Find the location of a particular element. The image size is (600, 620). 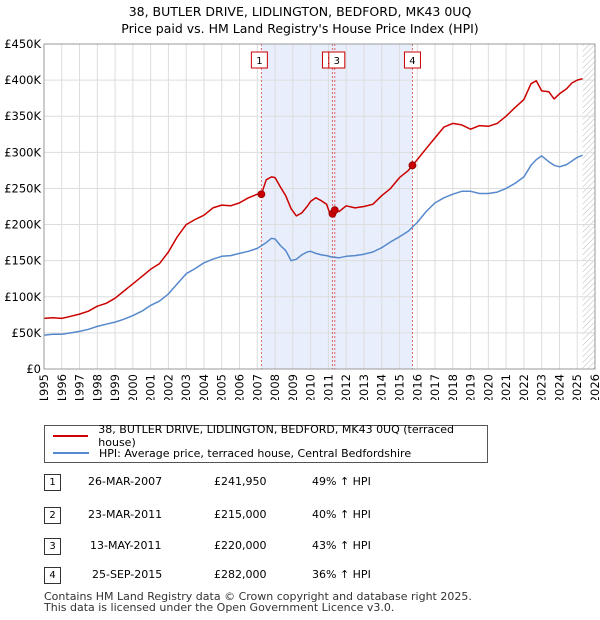

legend-swatch-property is located at coordinates (71, 436).